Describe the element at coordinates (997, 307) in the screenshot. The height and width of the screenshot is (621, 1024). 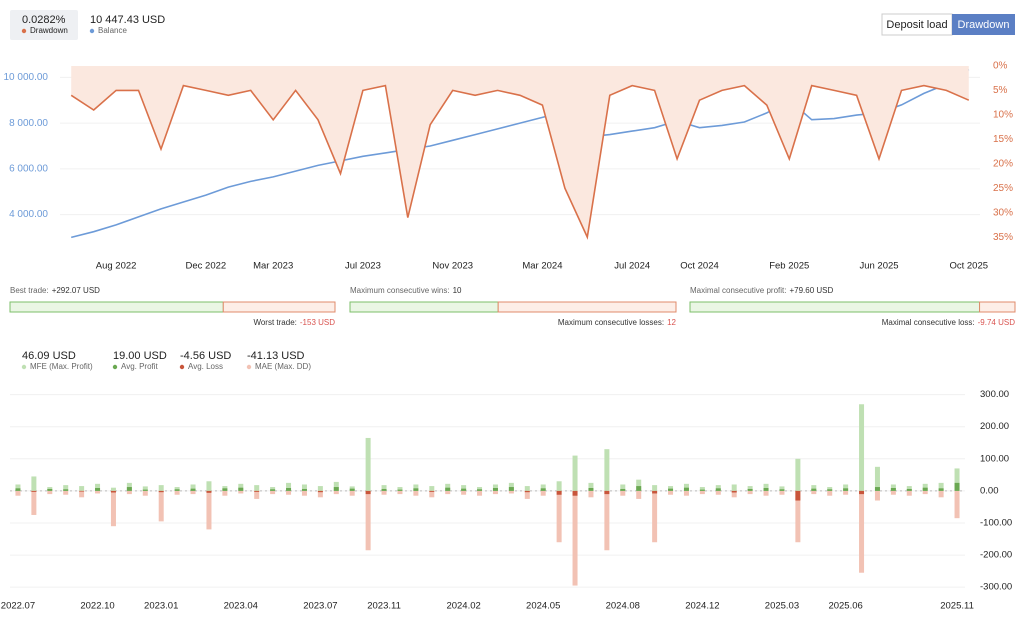
I see `stat-bar-negative` at that location.